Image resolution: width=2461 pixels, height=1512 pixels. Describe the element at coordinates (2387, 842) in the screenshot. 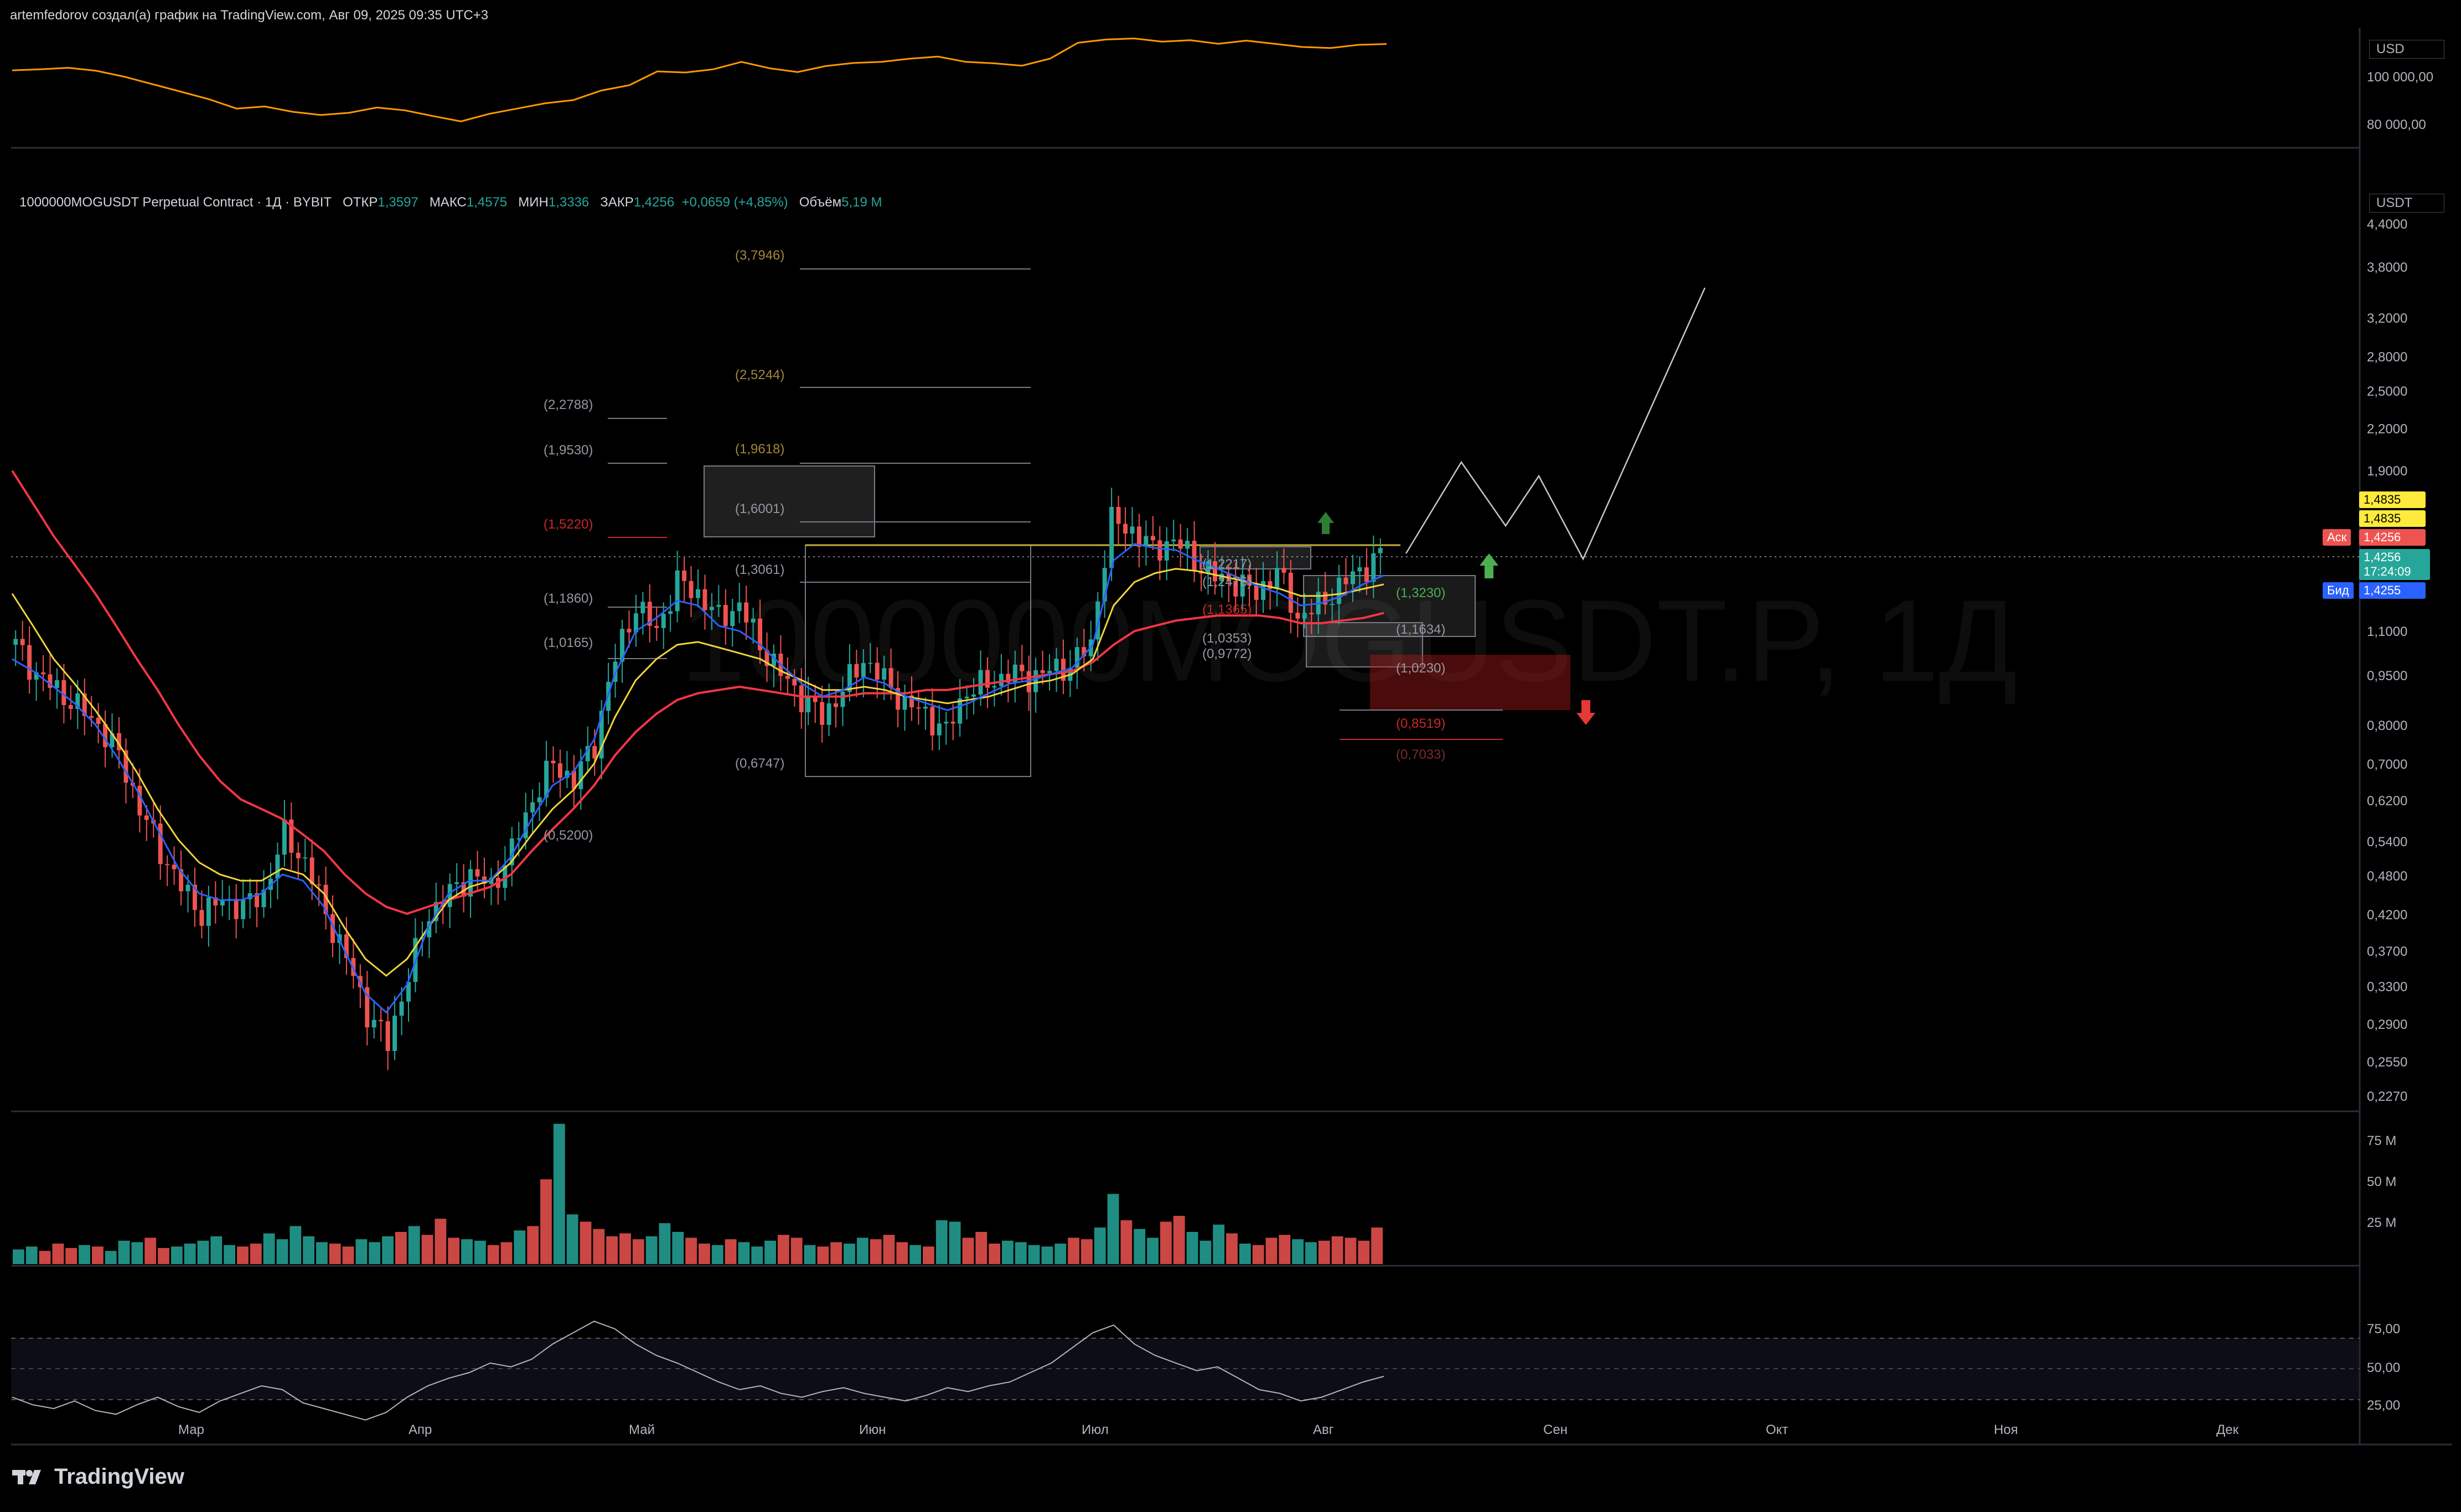

I see `price-tick: 0,5400` at that location.